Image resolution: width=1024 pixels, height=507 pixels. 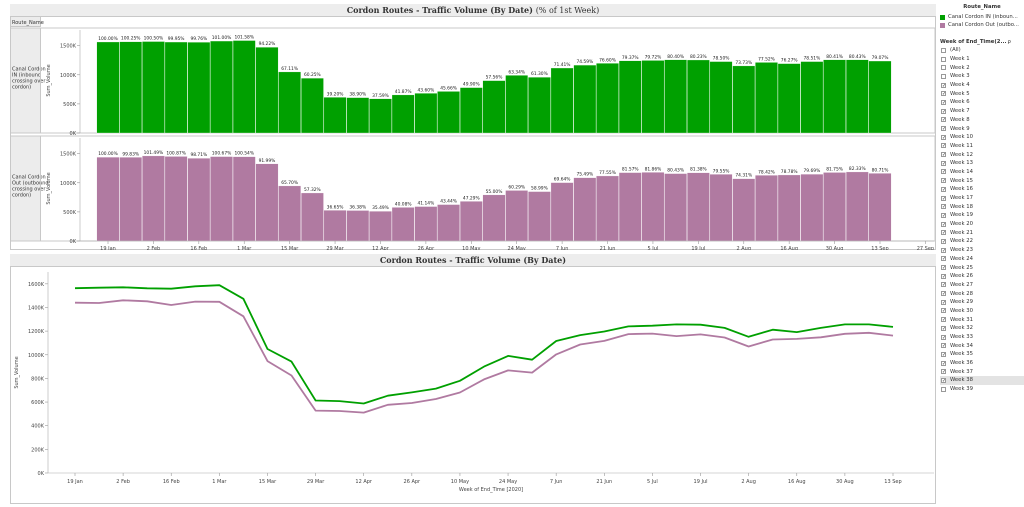 What do you see at coordinates (982, 319) in the screenshot?
I see `week-filter-item: ✓ Week 31` at bounding box center [982, 319].